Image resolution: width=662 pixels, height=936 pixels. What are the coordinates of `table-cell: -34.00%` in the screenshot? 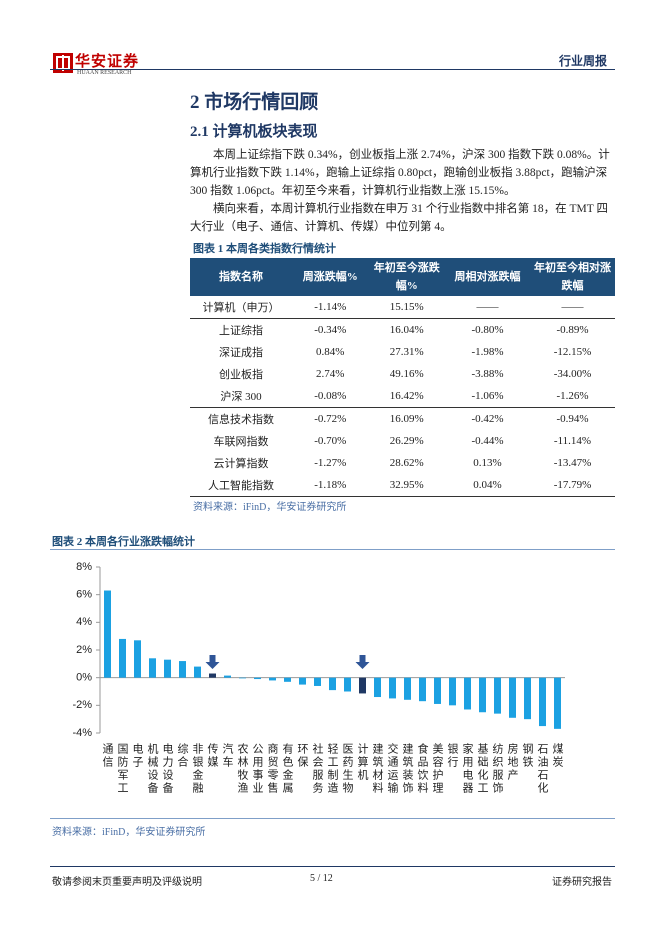 It's located at (572, 374).